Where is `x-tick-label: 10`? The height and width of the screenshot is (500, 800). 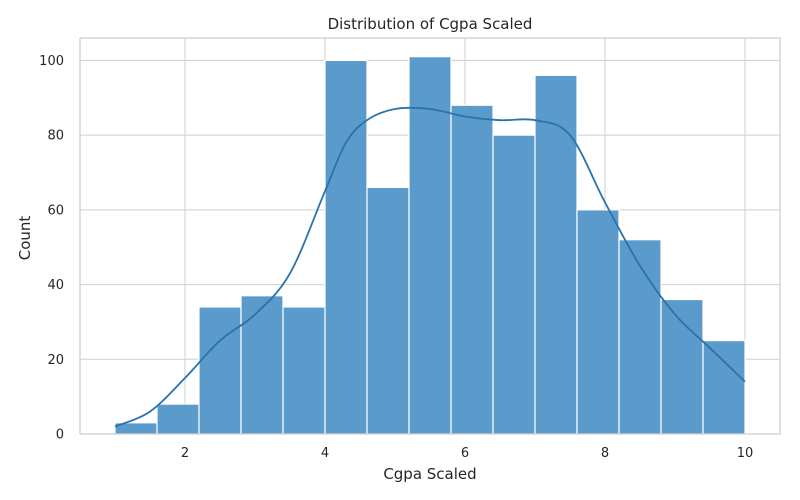
x-tick-label: 10 is located at coordinates (745, 453).